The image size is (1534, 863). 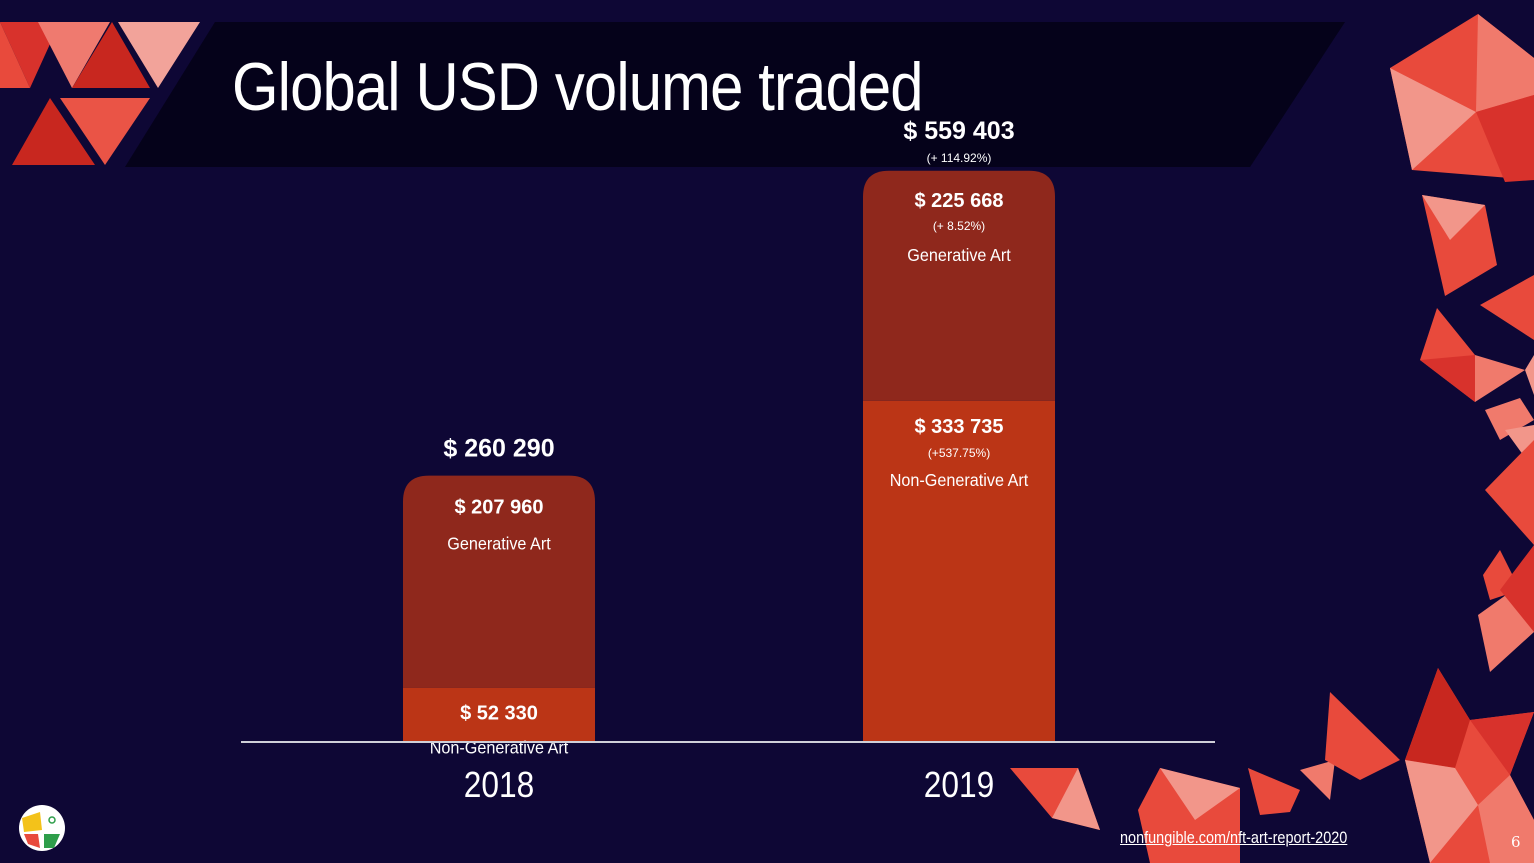 I want to click on change-label-generative-2019: (+ 8.52%), so click(x=959, y=226).